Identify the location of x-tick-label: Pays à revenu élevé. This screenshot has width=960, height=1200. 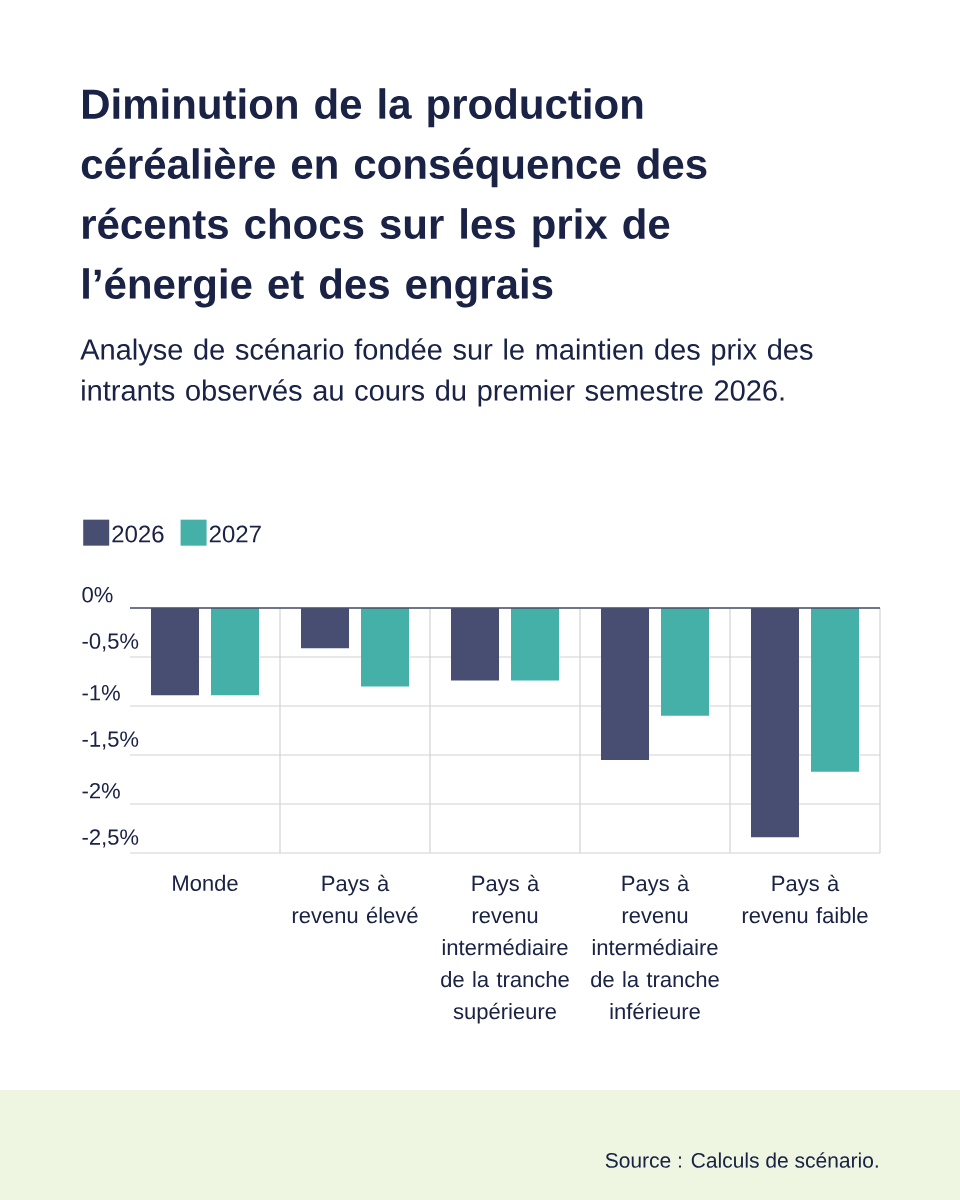
(355, 899).